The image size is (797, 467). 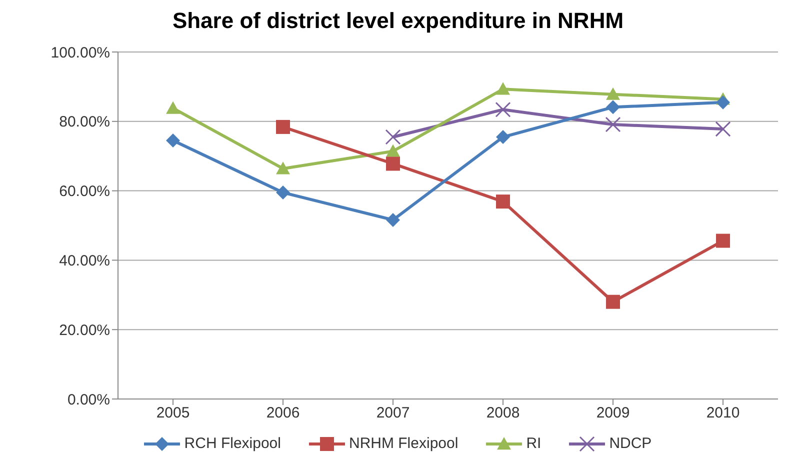 I want to click on x-tick-label: 2005, so click(x=173, y=413).